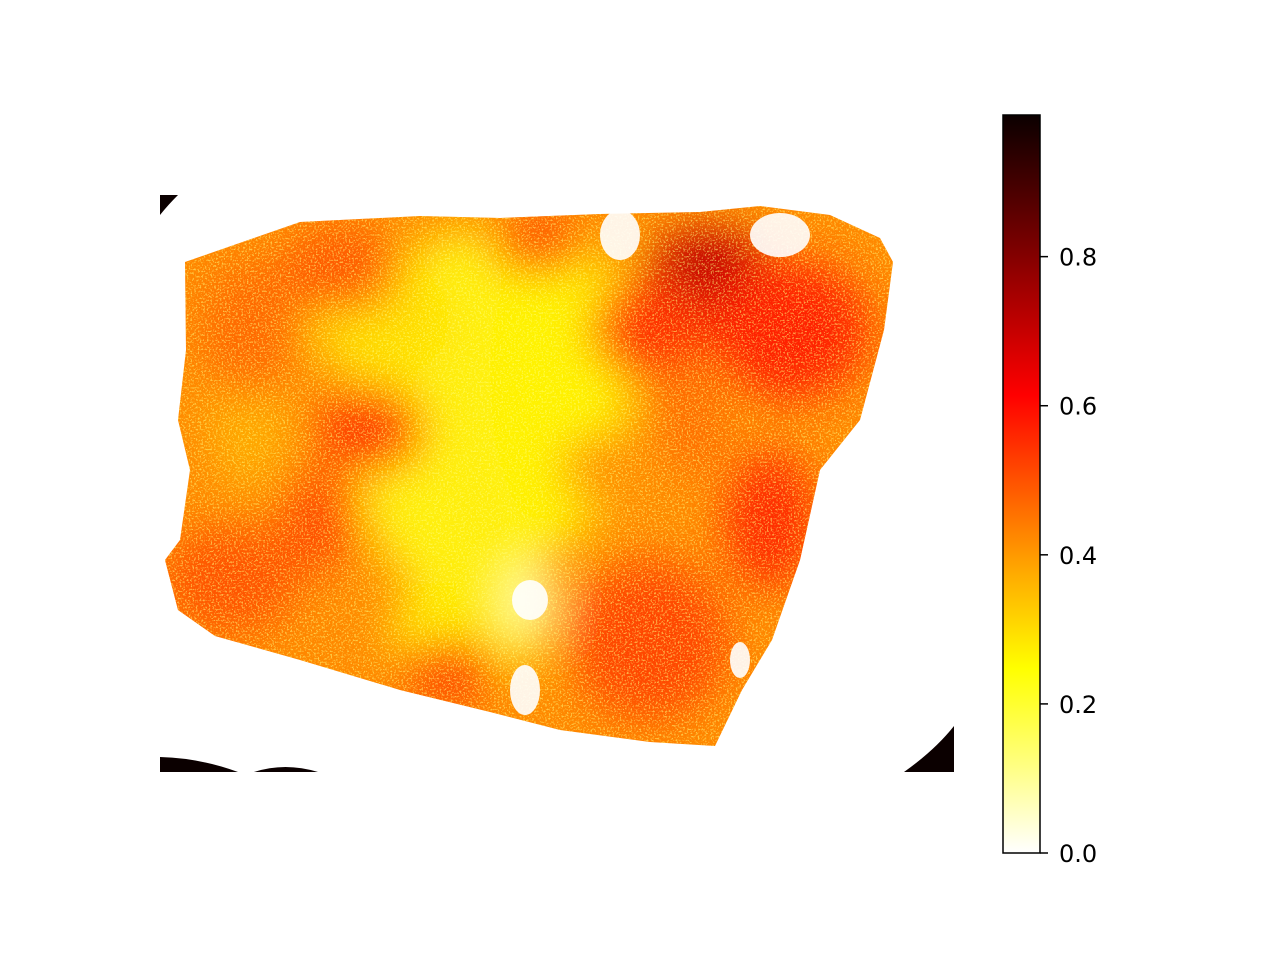  I want to click on colorbar-tick-label: 0.6, so click(1078, 407).